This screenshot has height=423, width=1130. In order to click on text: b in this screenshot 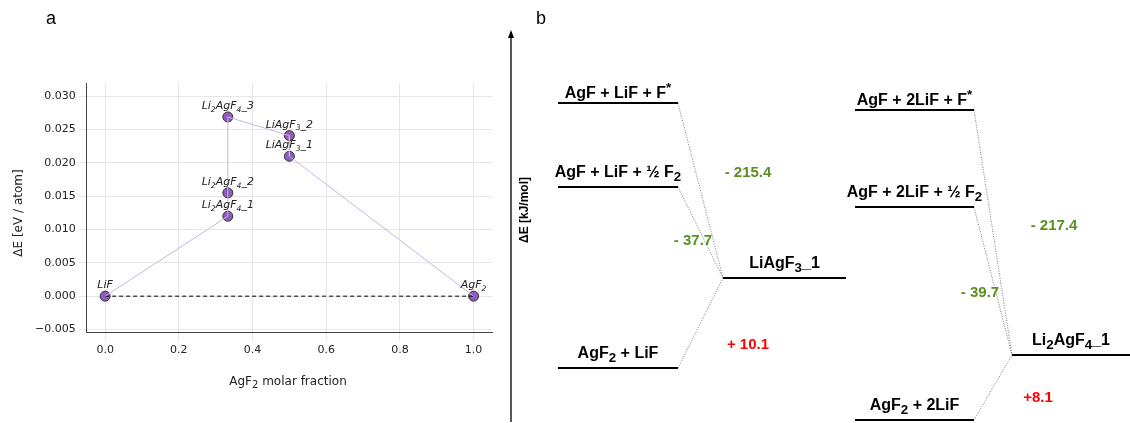, I will do `click(541, 18)`.